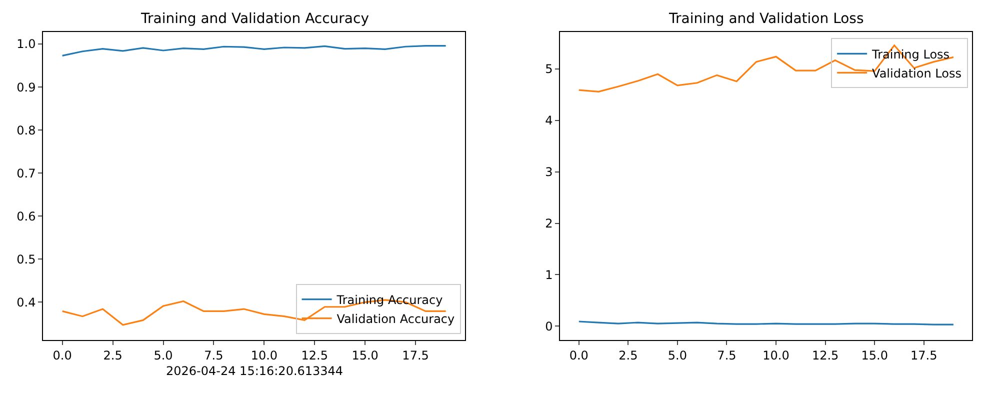  What do you see at coordinates (26, 130) in the screenshot?
I see `y-tick-label: 0.8` at bounding box center [26, 130].